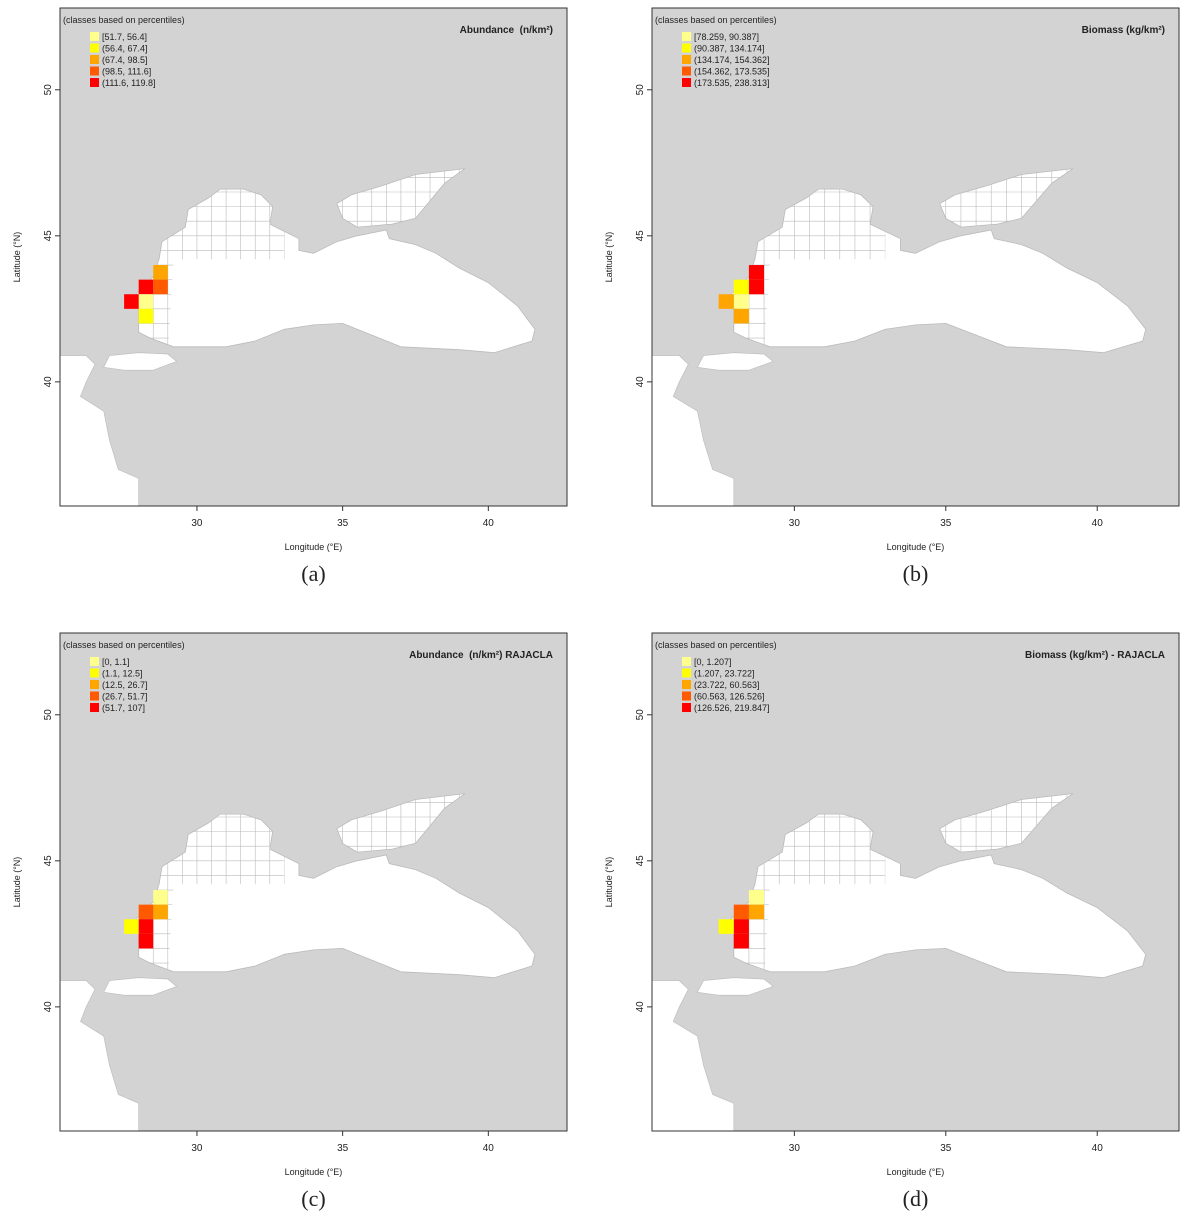 The image size is (1192, 1228). I want to click on legend-label: (173.535, 238.313], so click(732, 83).